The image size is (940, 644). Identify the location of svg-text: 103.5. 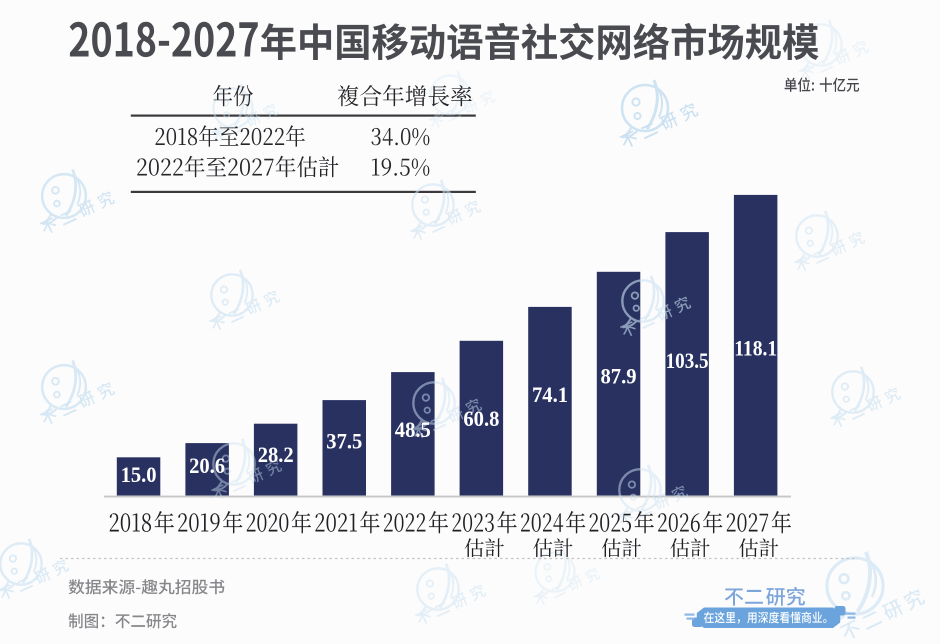
(687, 360).